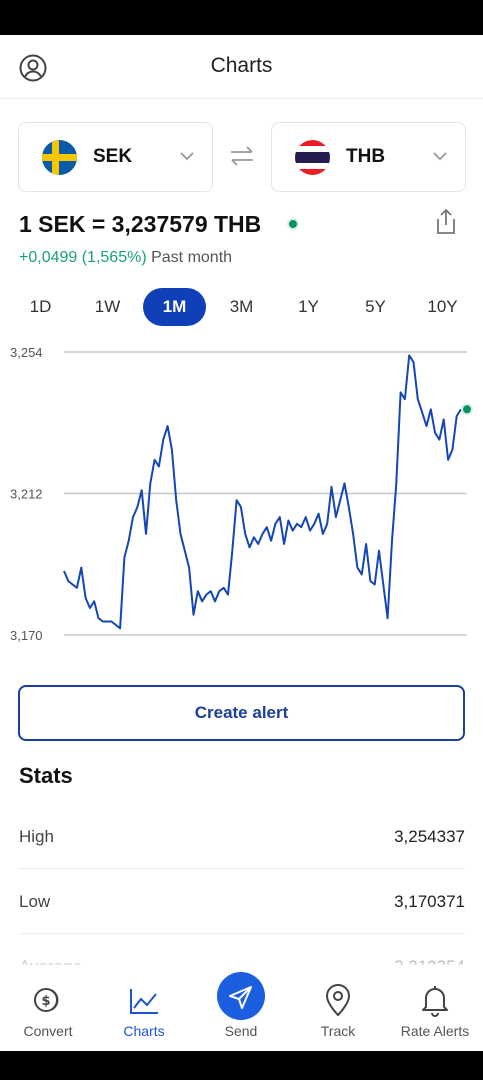  Describe the element at coordinates (312, 157) in the screenshot. I see `thailand-flag-icon` at that location.